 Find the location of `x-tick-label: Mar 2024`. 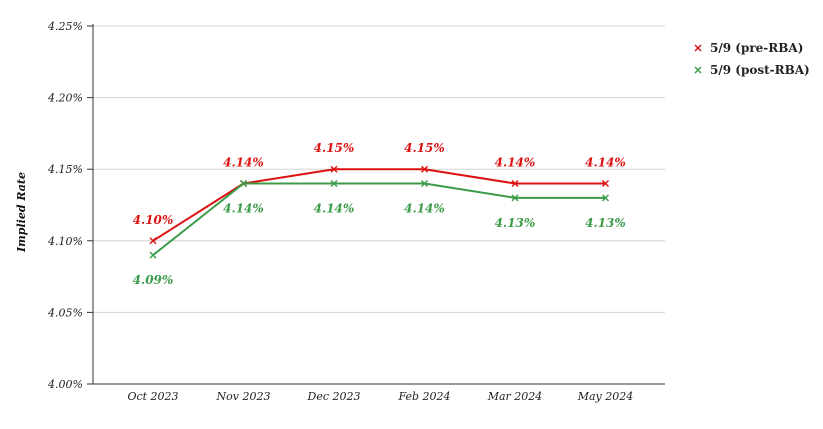

x-tick-label: Mar 2024 is located at coordinates (515, 396).